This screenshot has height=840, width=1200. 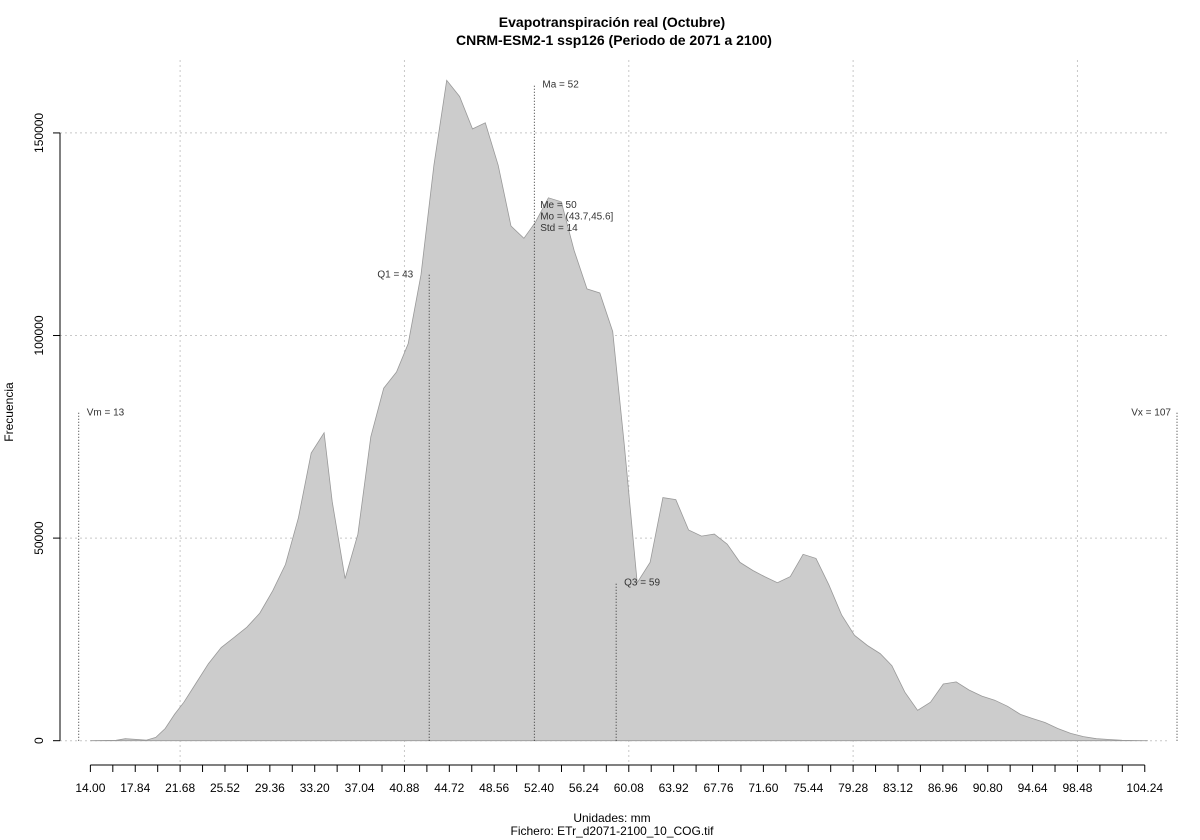 I want to click on x-axis-label: Unidades: mm, so click(x=611, y=818).